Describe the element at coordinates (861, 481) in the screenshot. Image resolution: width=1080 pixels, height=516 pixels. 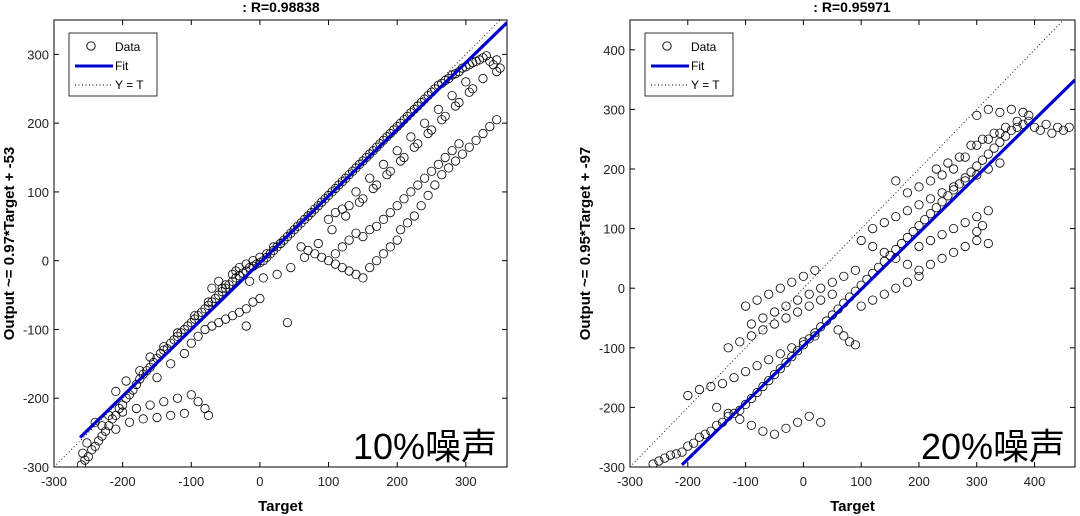
I see `chart2-xtick-label: 100` at that location.